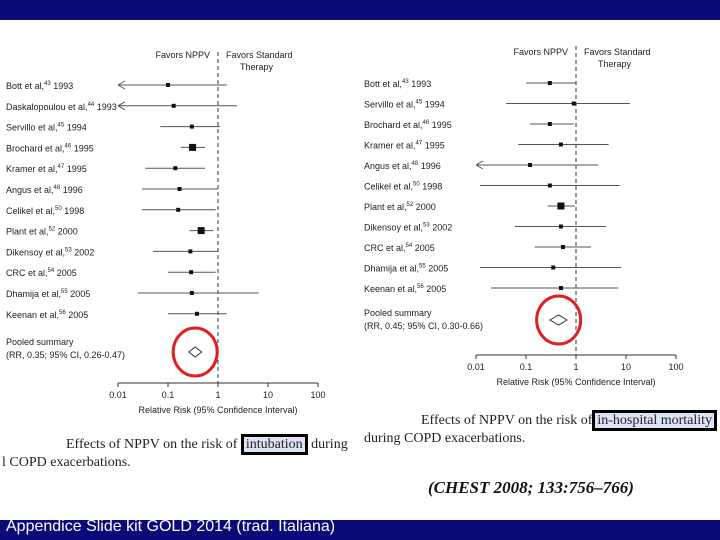  What do you see at coordinates (423, 326) in the screenshot?
I see `pooled-detail: (RR, 0.45; 95% CI, 0.30-0.66)` at bounding box center [423, 326].